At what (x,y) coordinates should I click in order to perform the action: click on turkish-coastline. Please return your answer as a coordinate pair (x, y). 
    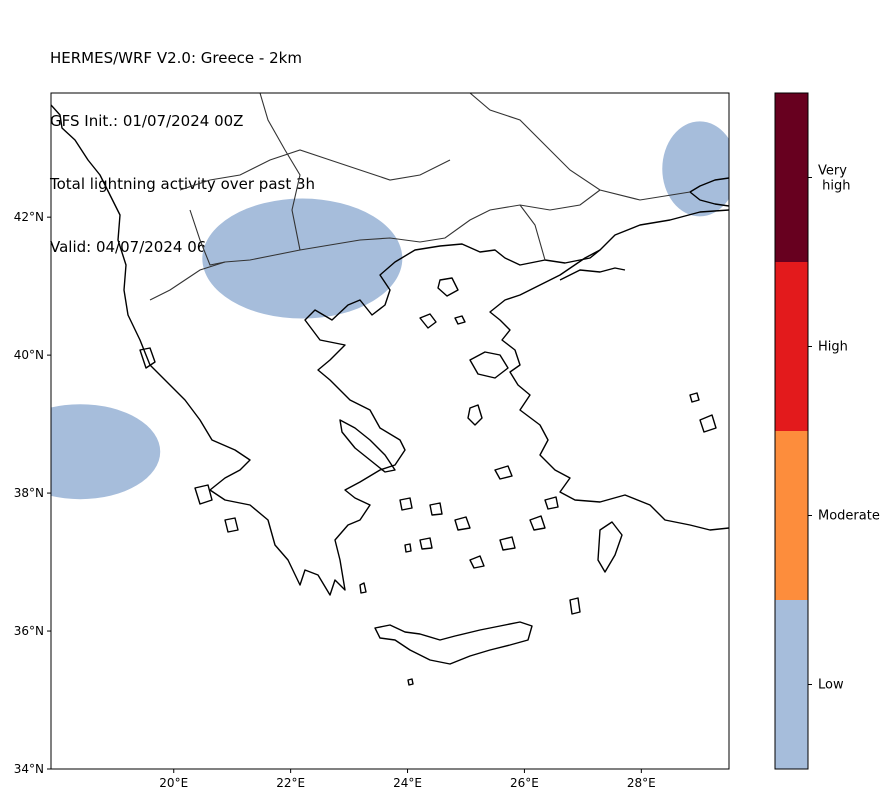
    Looking at the image, I should click on (609, 370).